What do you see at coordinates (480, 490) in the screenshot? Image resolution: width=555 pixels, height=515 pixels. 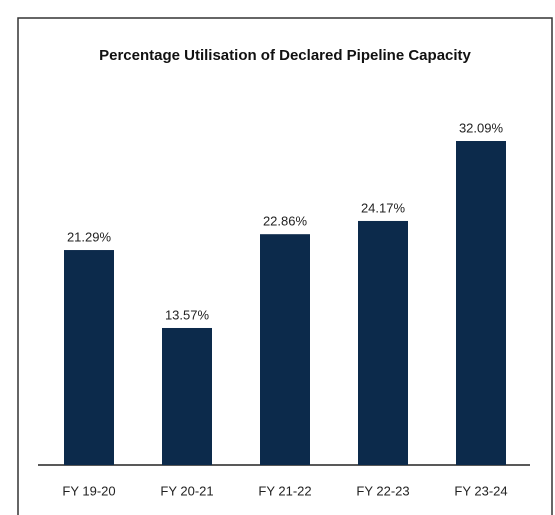 I see `x-tick-label: FY 23-24` at bounding box center [480, 490].